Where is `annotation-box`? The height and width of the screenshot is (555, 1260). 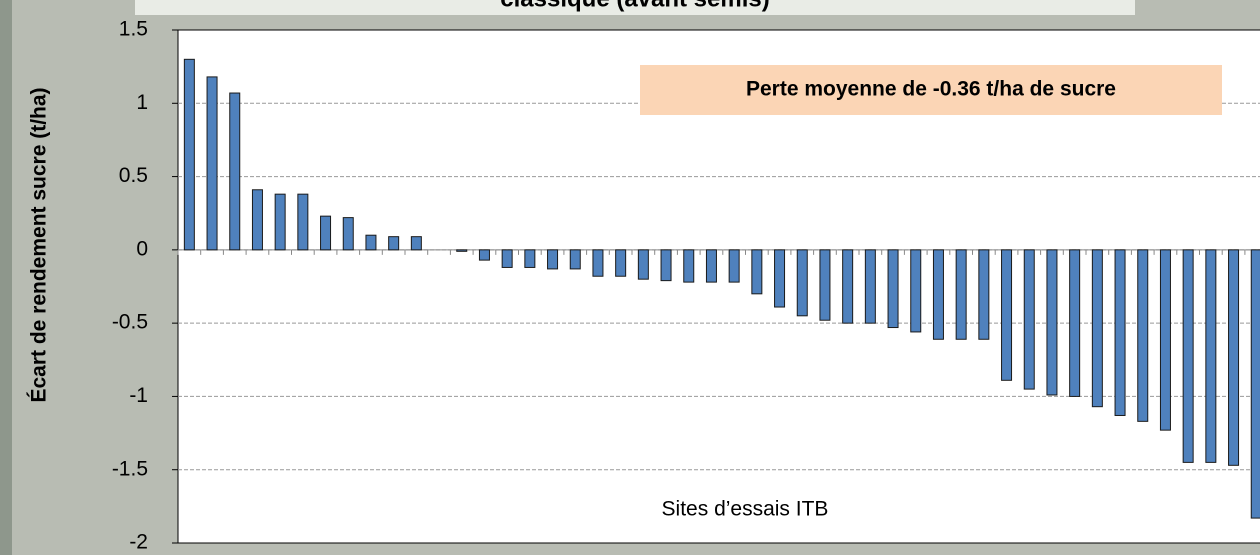
annotation-box is located at coordinates (931, 90).